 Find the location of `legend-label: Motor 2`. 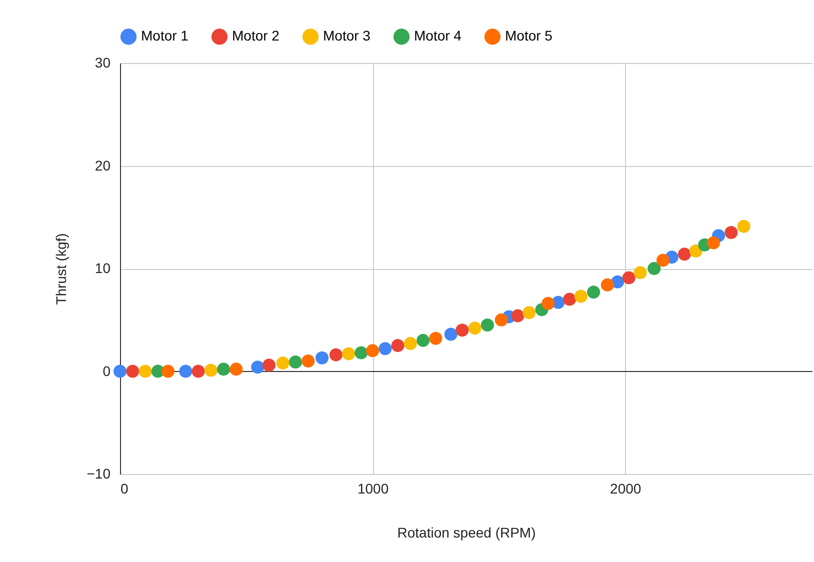

legend-label: Motor 2 is located at coordinates (256, 36).